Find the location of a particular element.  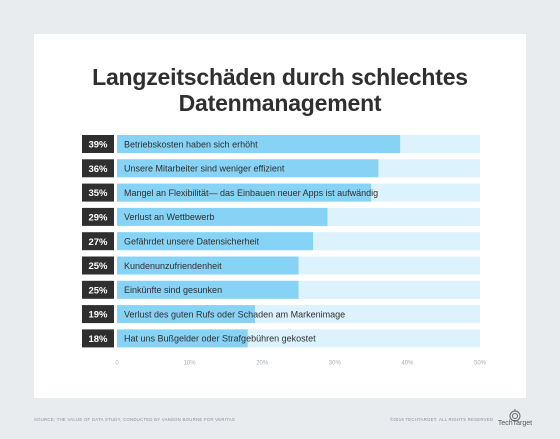

data-label: 19% is located at coordinates (98, 315).